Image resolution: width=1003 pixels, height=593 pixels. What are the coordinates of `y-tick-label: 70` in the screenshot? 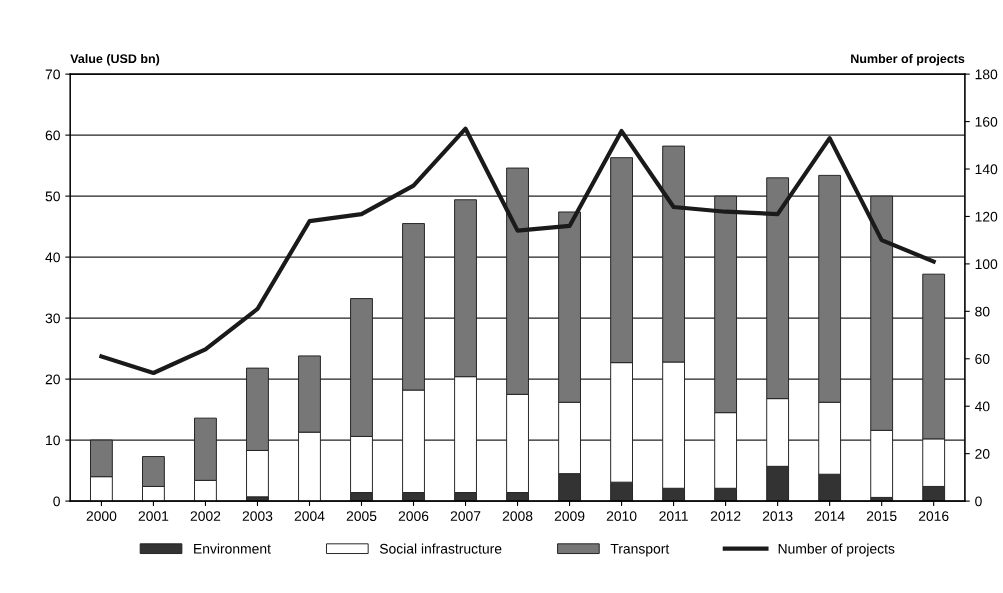 It's located at (52, 74).